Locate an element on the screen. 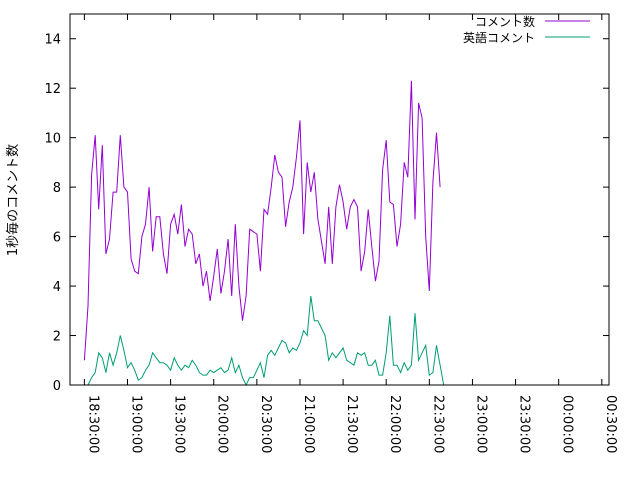 This screenshot has height=480, width=640. y-tick-label: 4 is located at coordinates (57, 287).